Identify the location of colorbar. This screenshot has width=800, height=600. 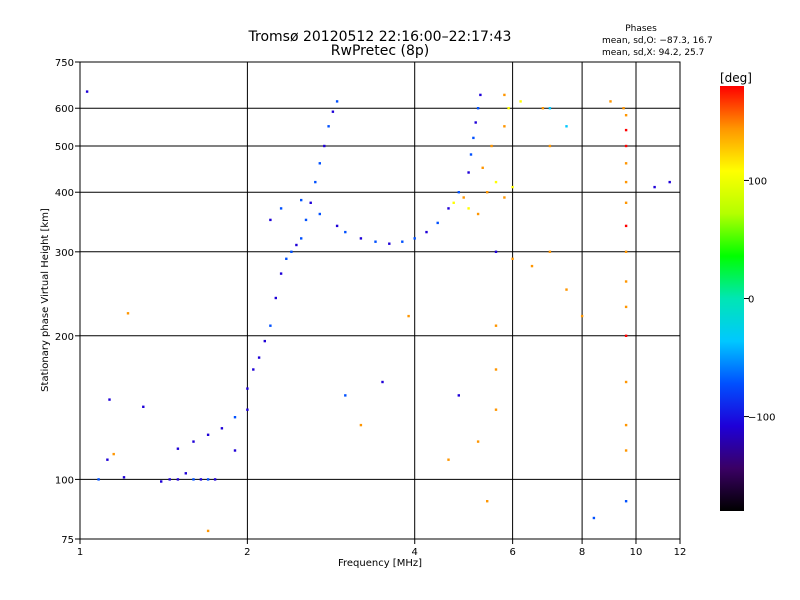
(732, 298).